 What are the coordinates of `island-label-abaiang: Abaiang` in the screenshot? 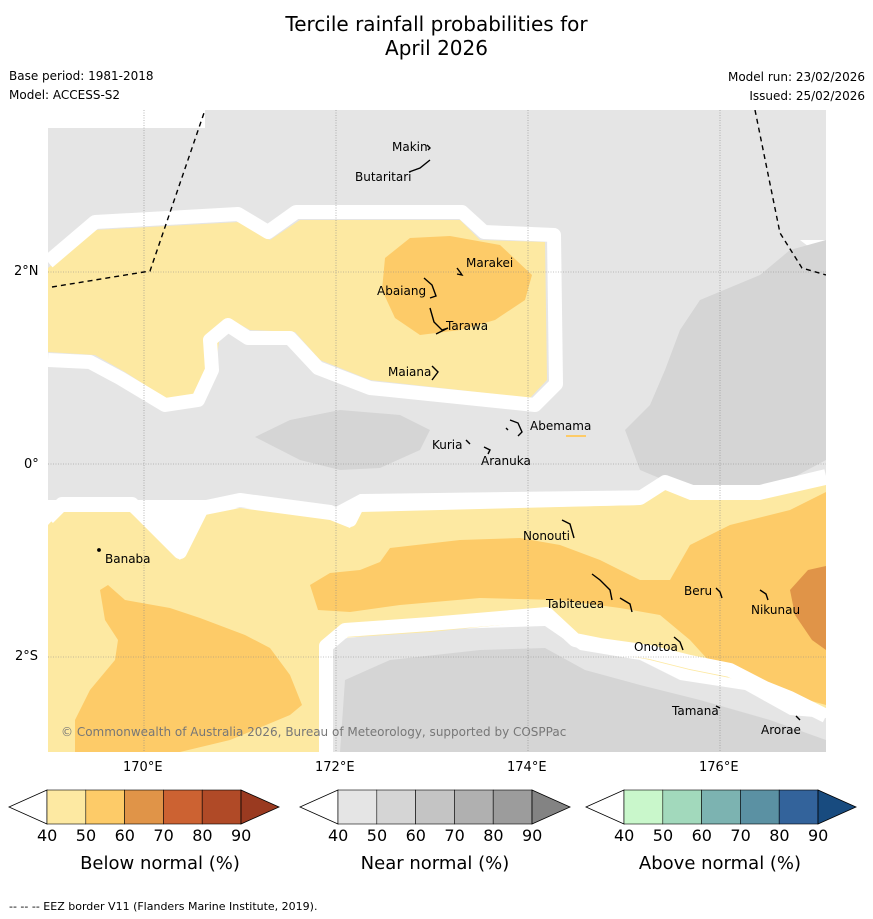 It's located at (402, 291).